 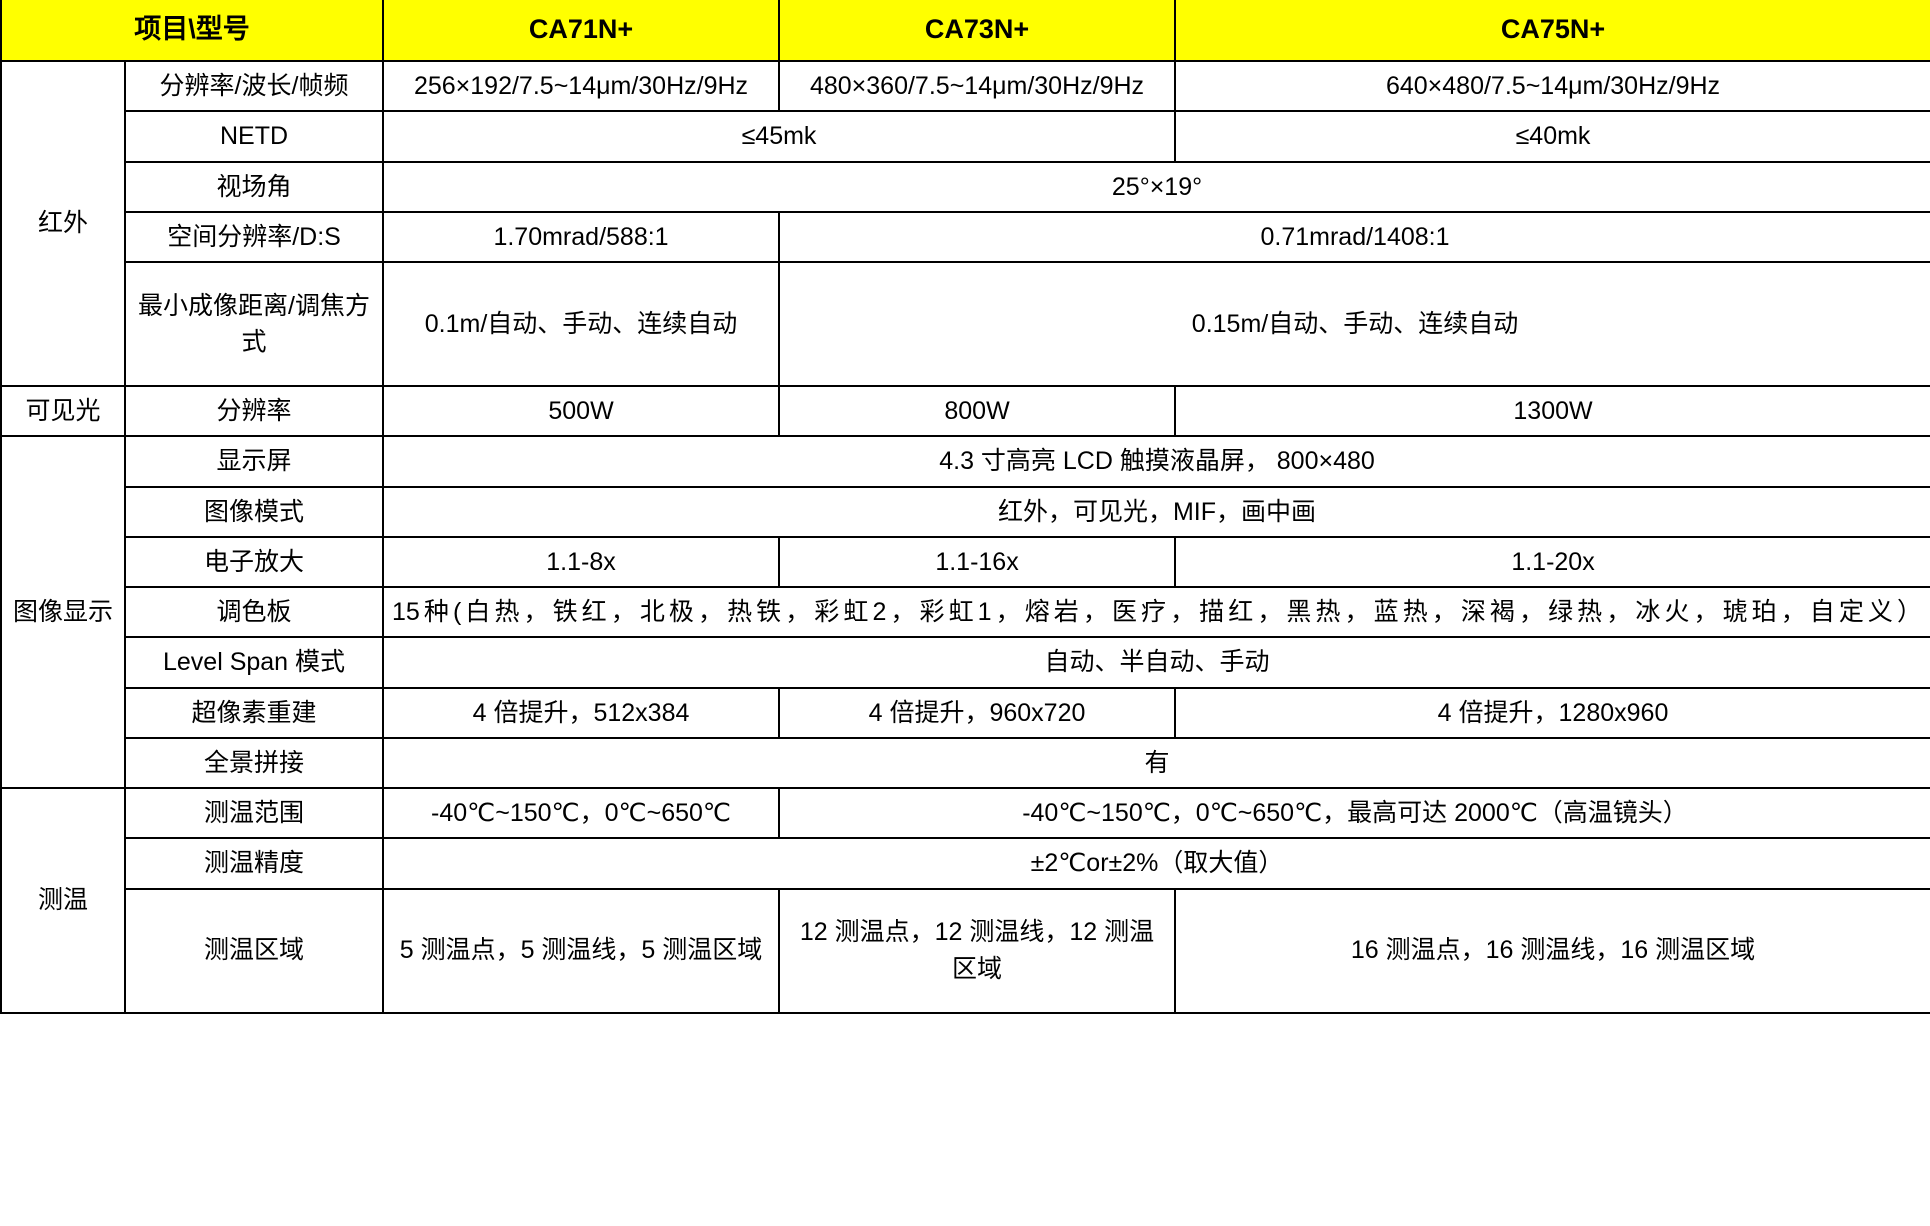 I want to click on table-row: 测温精度 ±2℃or±2%（取大值）, so click(x=965, y=863).